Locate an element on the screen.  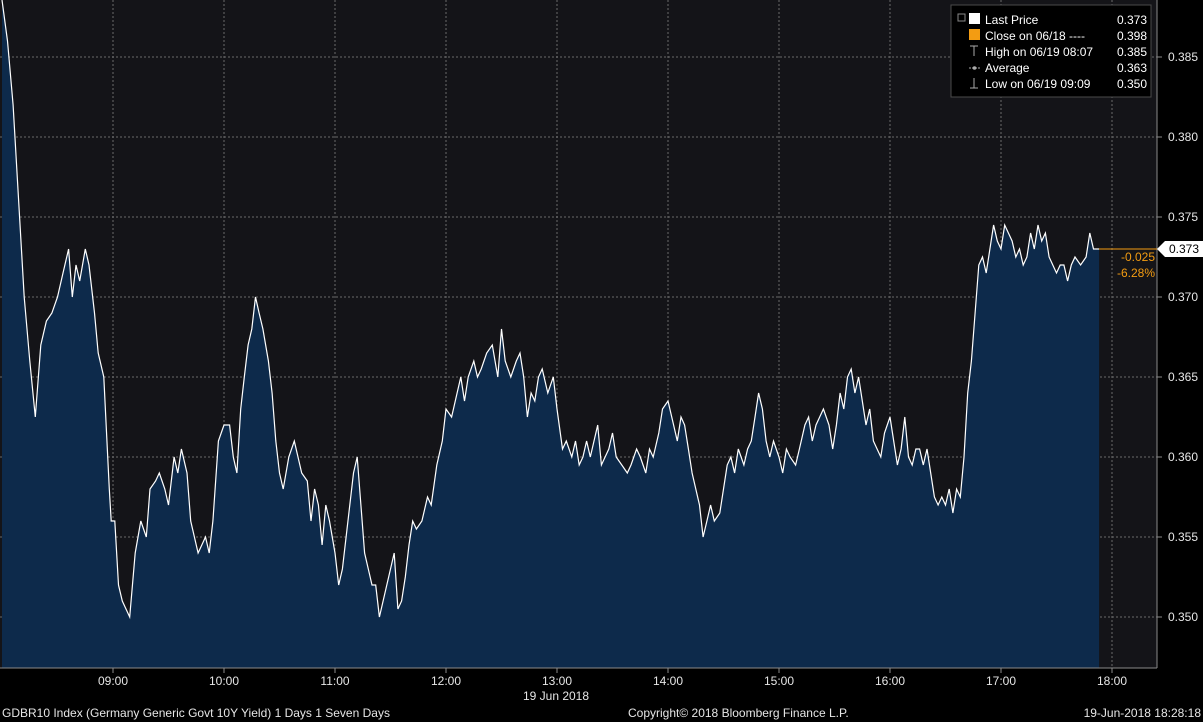
legend-label: Last Price is located at coordinates (1012, 20).